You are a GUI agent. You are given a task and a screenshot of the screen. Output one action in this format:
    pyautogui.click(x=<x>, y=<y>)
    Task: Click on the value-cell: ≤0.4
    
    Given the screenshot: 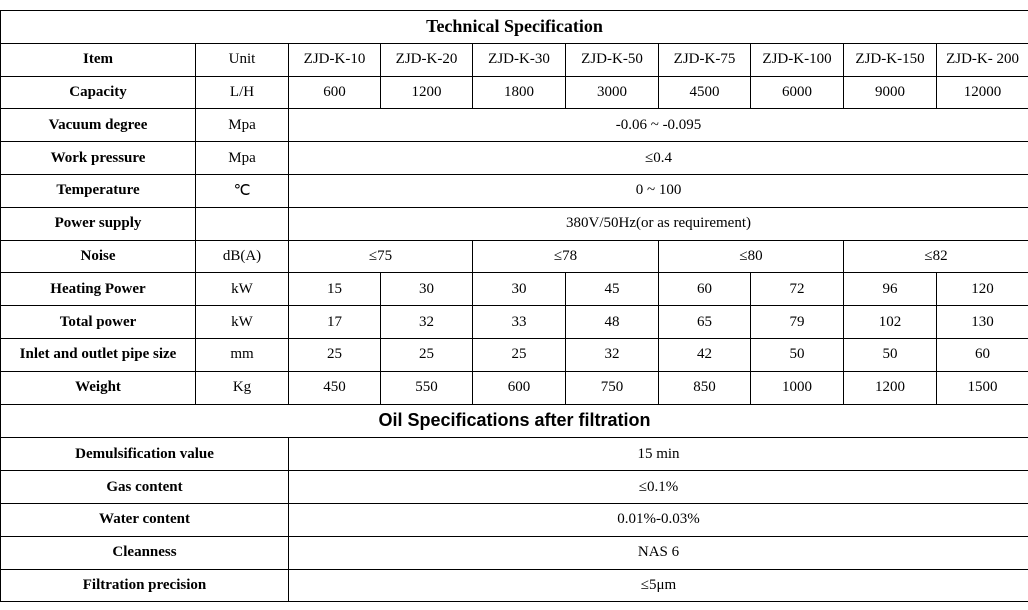 What is the action you would take?
    pyautogui.click(x=657, y=158)
    